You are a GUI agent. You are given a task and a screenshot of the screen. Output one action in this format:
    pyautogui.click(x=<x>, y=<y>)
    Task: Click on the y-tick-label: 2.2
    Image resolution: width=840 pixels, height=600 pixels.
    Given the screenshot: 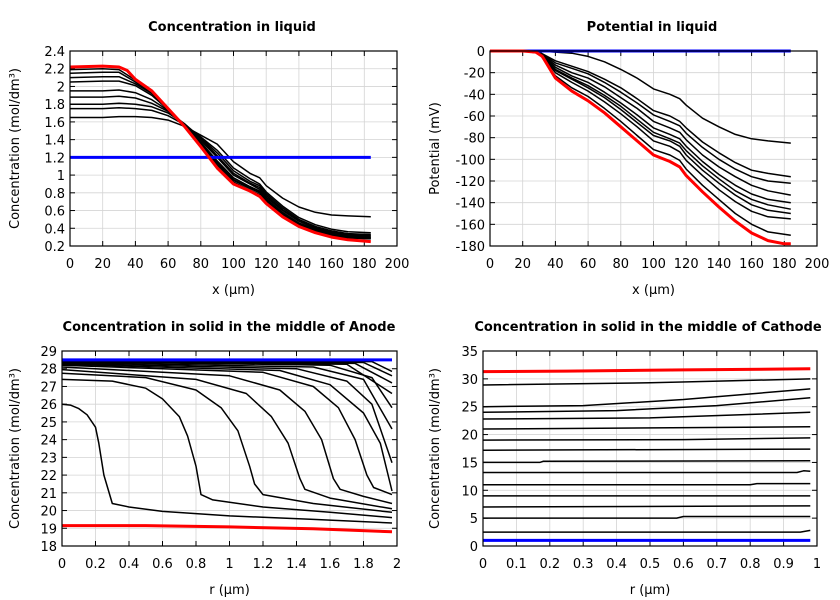 What is the action you would take?
    pyautogui.click(x=54, y=70)
    